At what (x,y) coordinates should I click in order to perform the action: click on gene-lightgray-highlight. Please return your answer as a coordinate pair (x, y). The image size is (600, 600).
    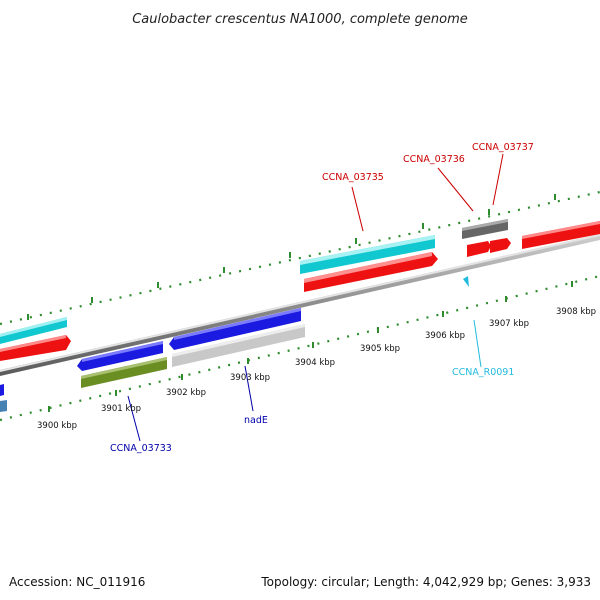
    Looking at the image, I should click on (238, 340).